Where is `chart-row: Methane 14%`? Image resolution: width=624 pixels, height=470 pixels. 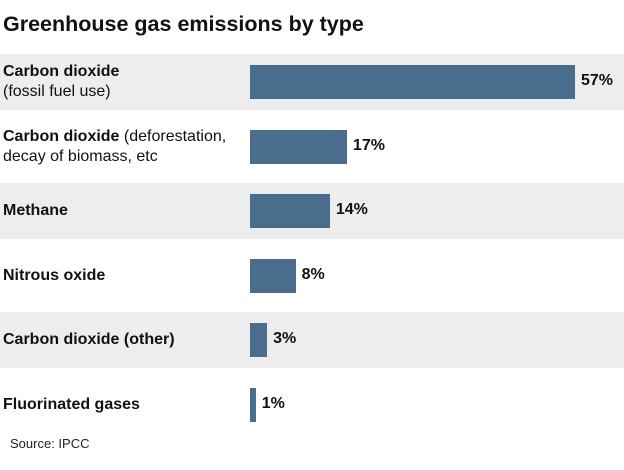 chart-row: Methane 14% is located at coordinates (312, 211).